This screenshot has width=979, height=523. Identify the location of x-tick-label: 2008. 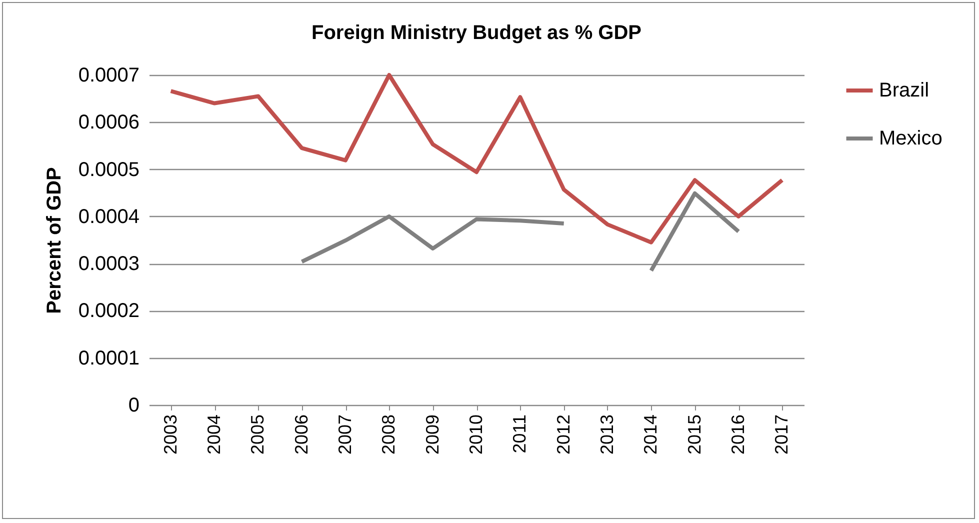
(388, 434).